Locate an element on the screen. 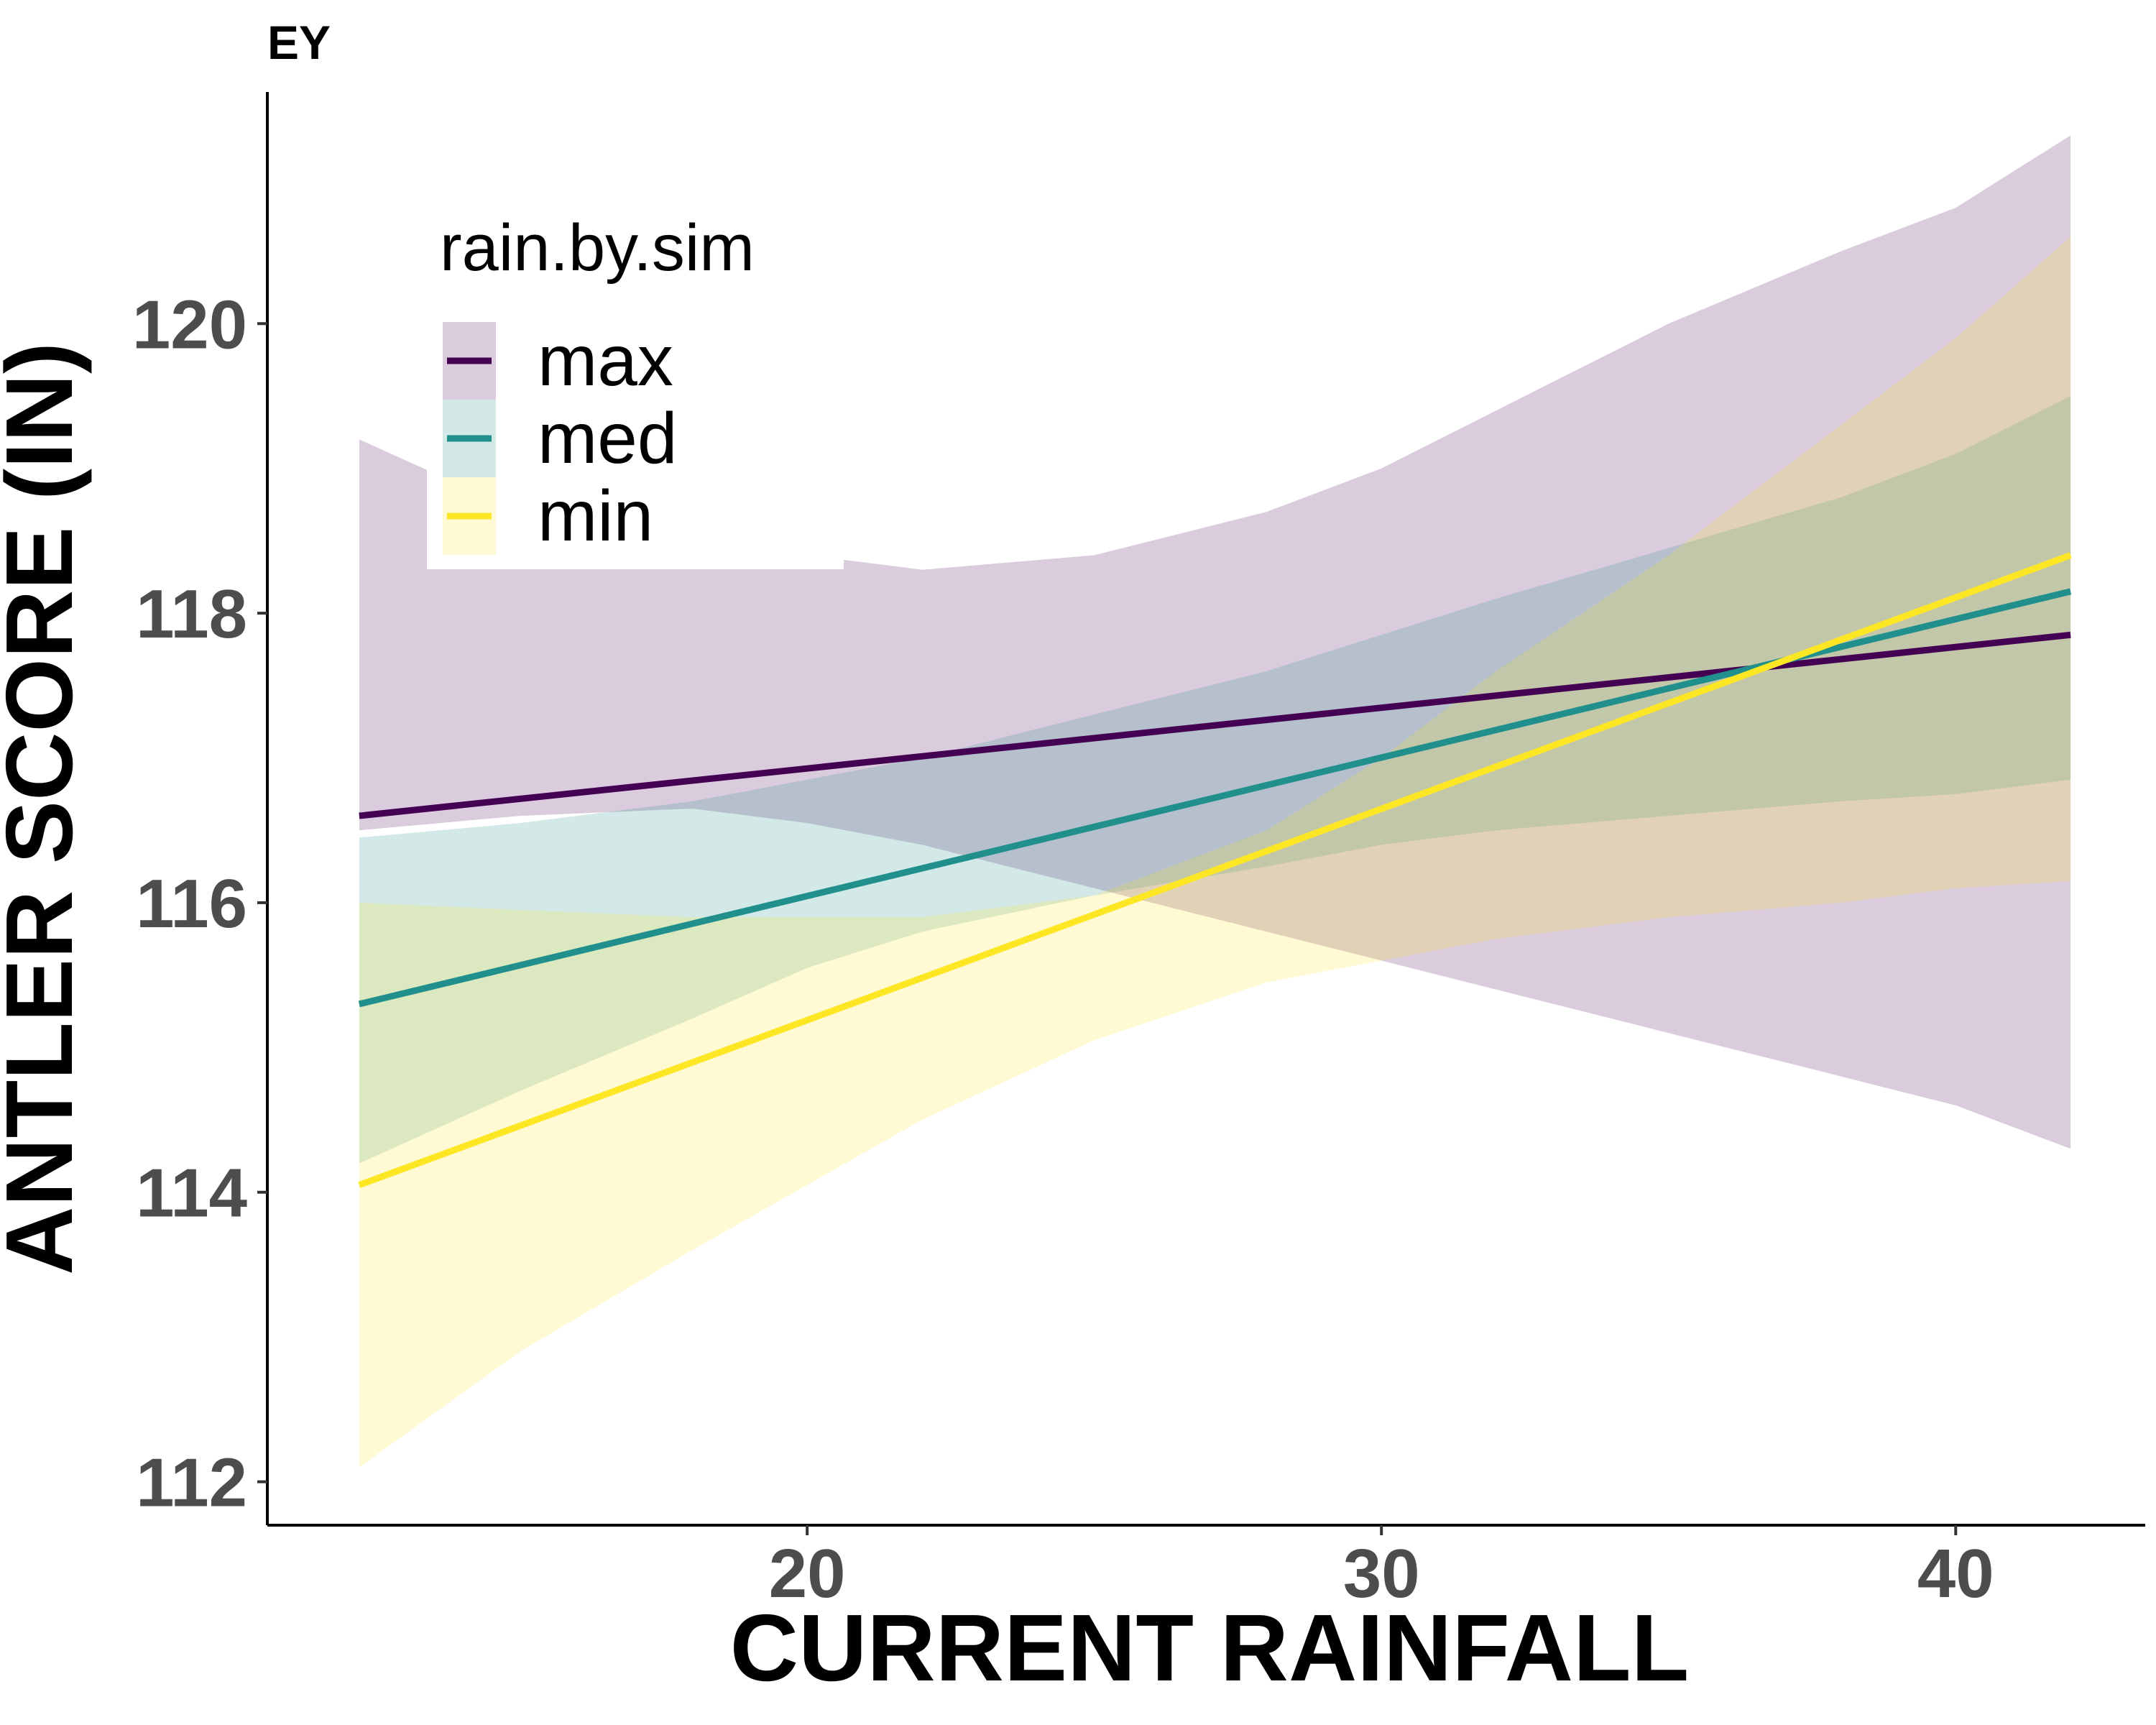 The image size is (2156, 1725). y-tick-label: 114 is located at coordinates (191, 1193).